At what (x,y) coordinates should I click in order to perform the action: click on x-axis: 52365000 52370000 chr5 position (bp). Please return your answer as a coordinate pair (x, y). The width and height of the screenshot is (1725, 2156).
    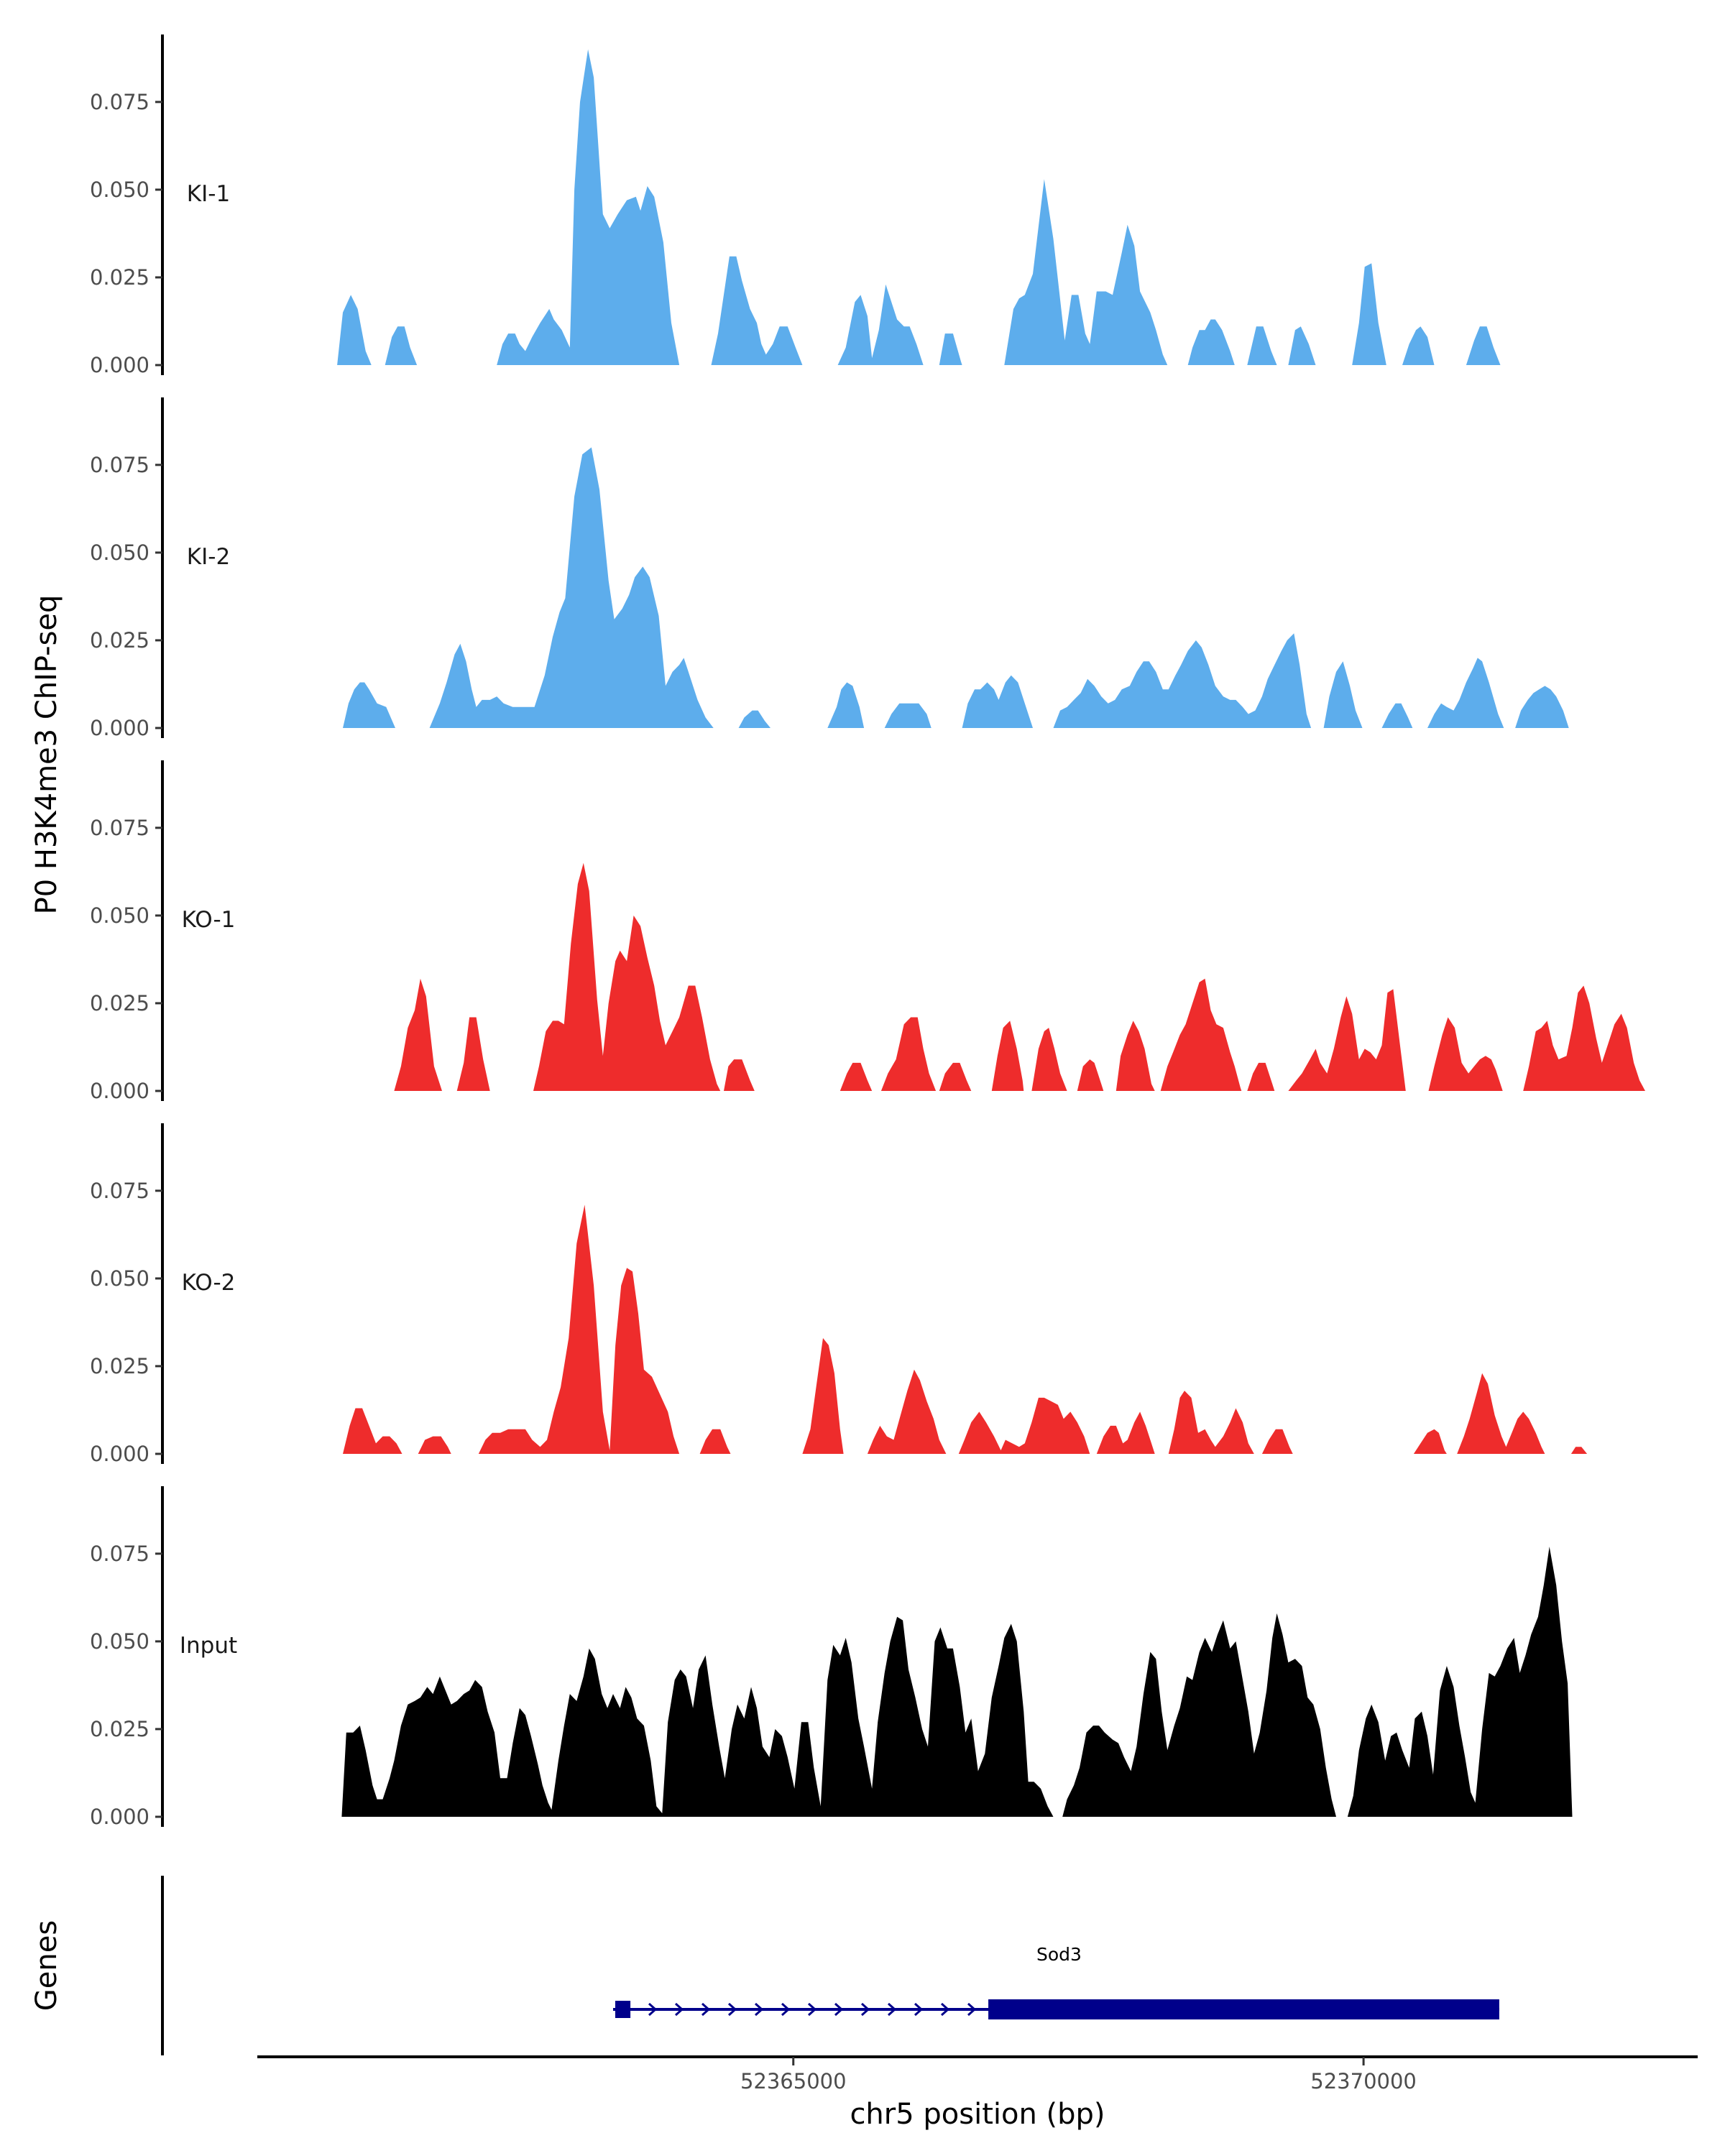
    Looking at the image, I should click on (977, 2093).